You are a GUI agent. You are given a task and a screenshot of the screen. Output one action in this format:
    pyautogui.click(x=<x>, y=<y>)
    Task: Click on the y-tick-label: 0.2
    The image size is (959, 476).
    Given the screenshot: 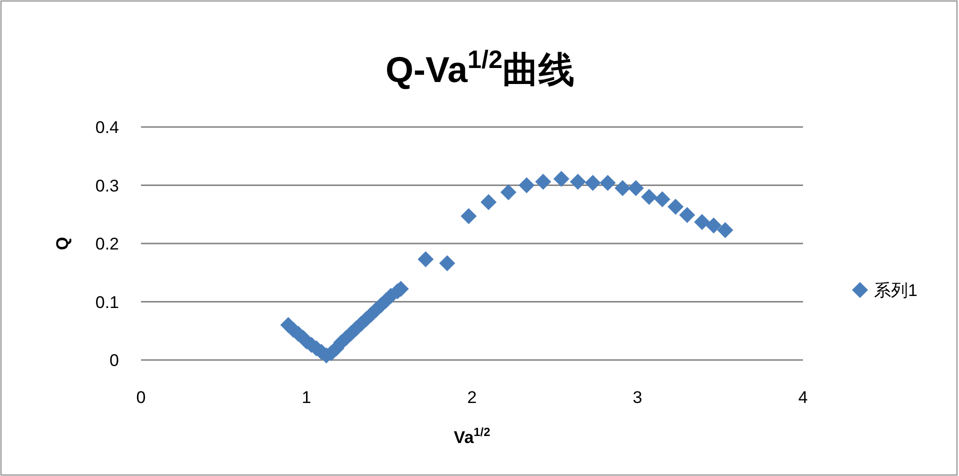 What is the action you would take?
    pyautogui.click(x=107, y=244)
    